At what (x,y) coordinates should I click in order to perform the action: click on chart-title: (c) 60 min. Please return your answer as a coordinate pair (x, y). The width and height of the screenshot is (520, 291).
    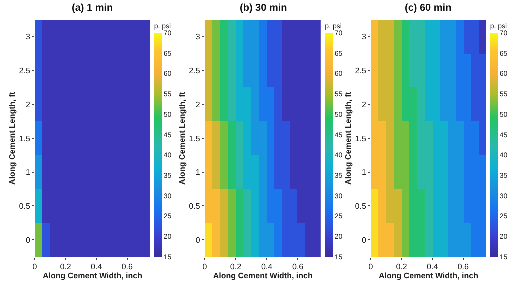
    Looking at the image, I should click on (428, 8).